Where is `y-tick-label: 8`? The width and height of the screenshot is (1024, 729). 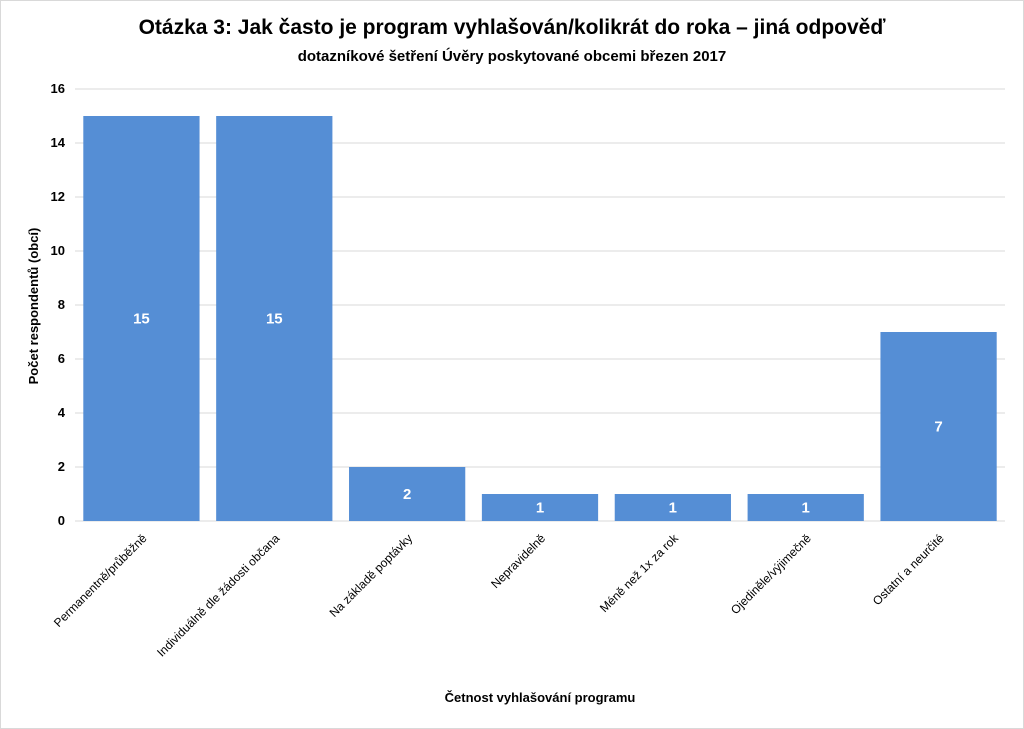 y-tick-label: 8 is located at coordinates (61, 304).